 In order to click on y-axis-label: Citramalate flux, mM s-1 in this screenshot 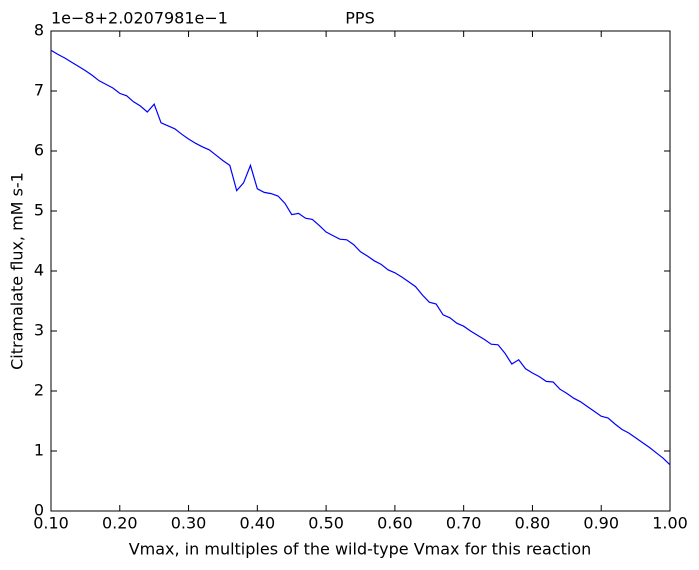, I will do `click(17, 271)`.